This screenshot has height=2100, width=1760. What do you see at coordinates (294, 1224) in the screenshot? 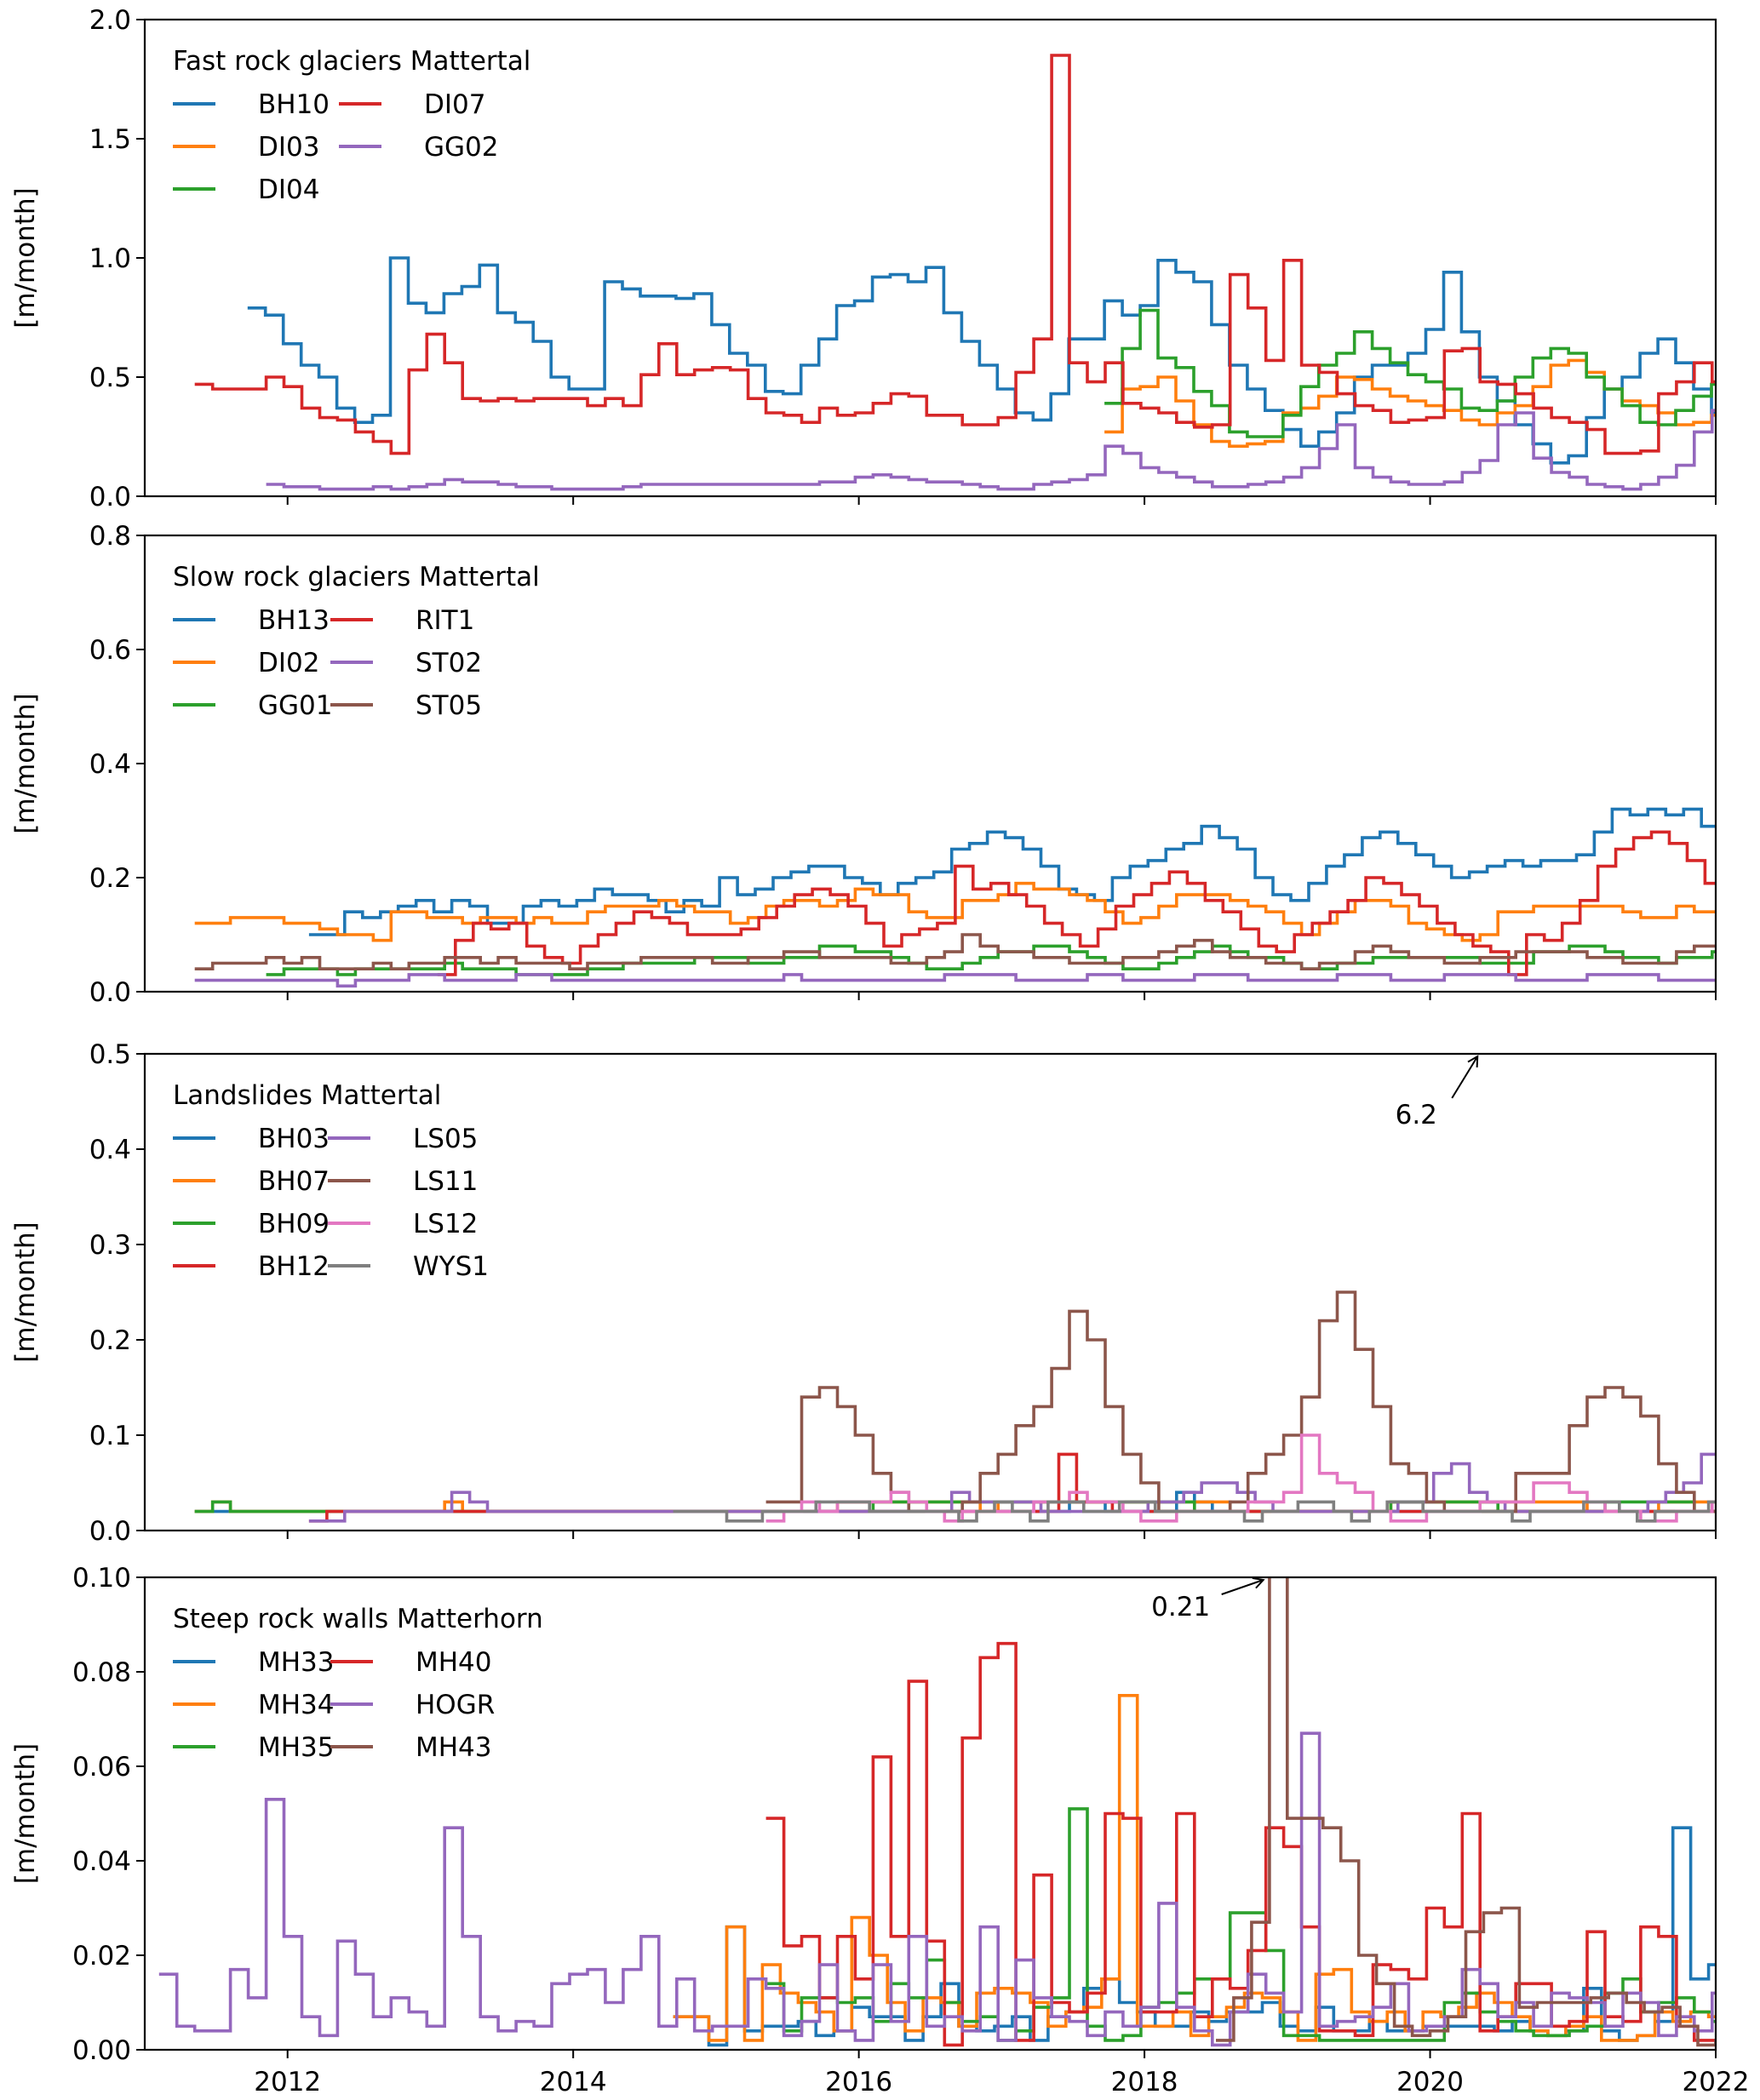
I see `legend-label: BH09` at bounding box center [294, 1224].